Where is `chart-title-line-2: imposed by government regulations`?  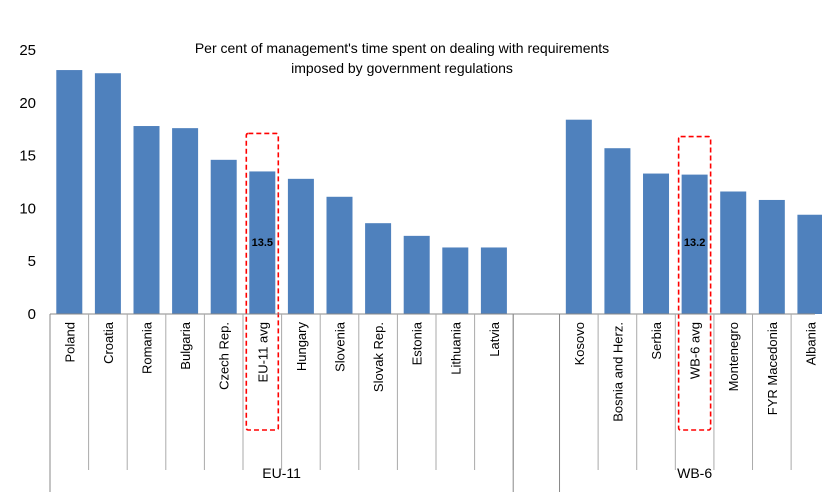 chart-title-line-2: imposed by government regulations is located at coordinates (402, 68).